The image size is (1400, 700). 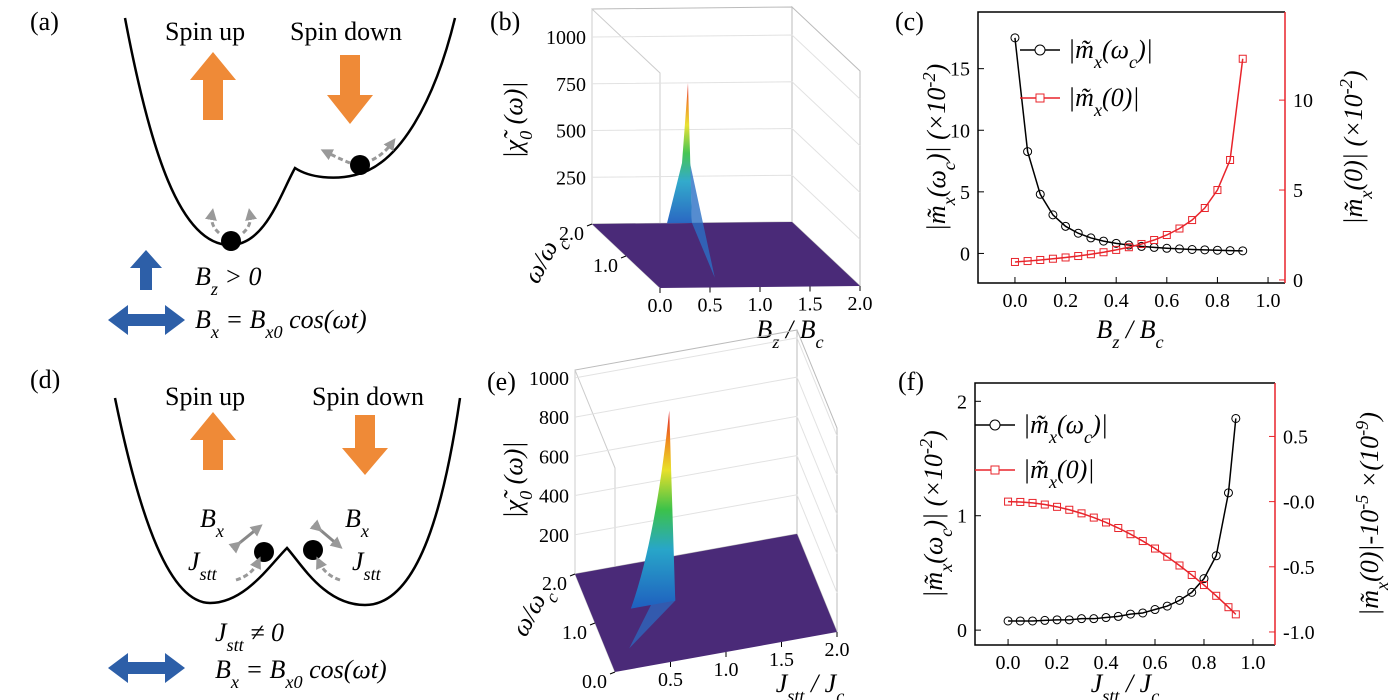 I want to click on label-part: J, so click(x=358, y=561).